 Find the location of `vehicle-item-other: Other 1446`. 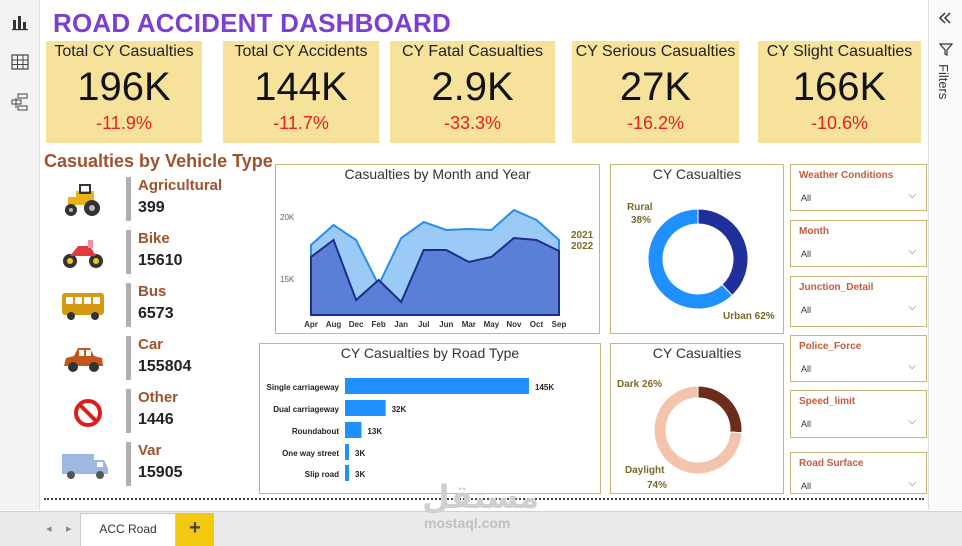

vehicle-item-other: Other 1446 is located at coordinates (160, 412).